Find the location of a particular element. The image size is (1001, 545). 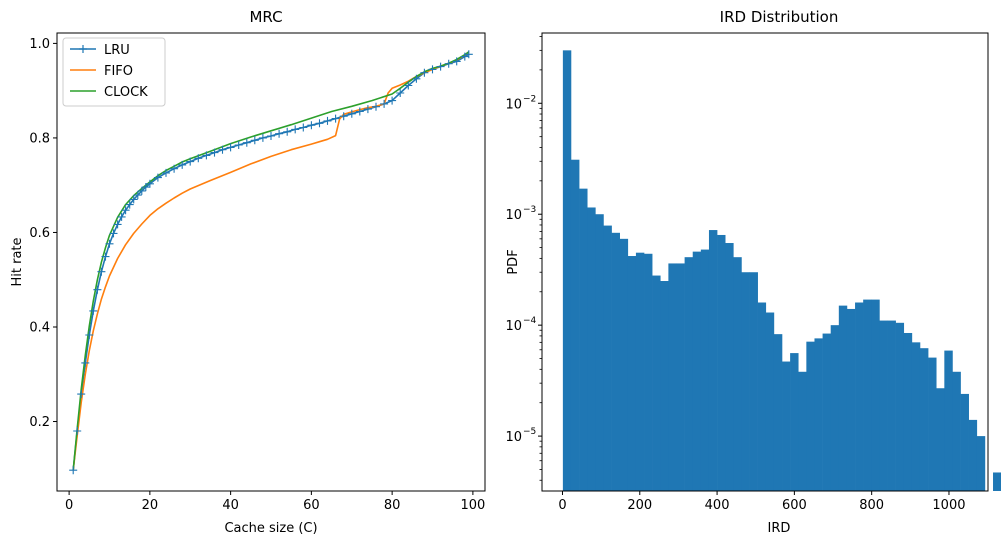

mrc-title: MRC is located at coordinates (265, 17).